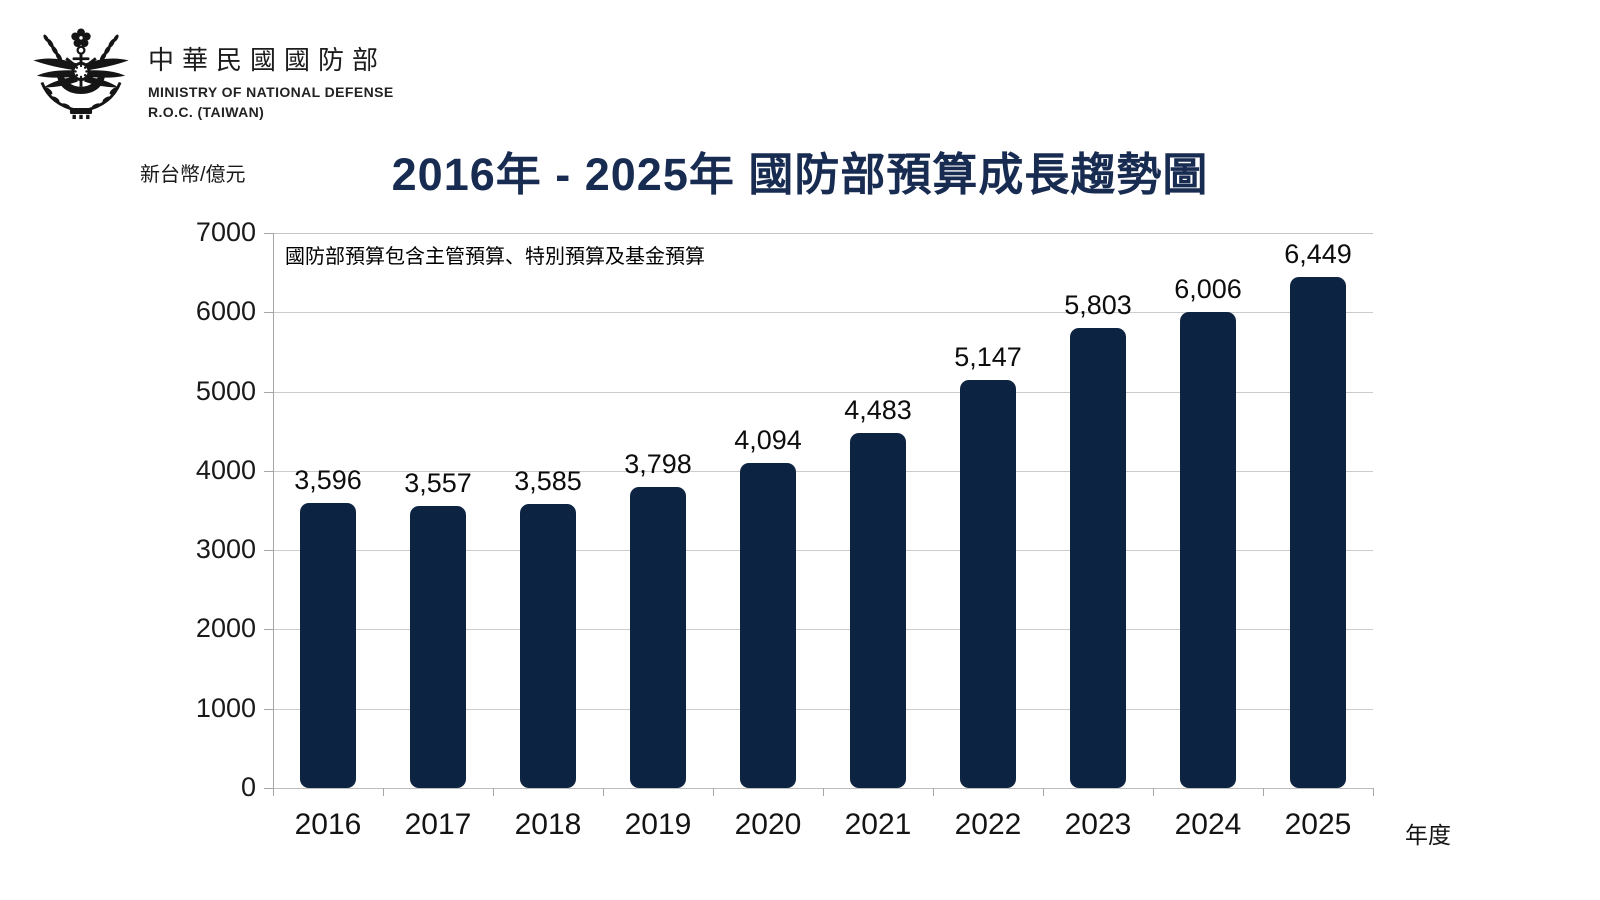 The height and width of the screenshot is (900, 1600). Describe the element at coordinates (658, 824) in the screenshot. I see `x-tick-label-2019: 2019` at that location.